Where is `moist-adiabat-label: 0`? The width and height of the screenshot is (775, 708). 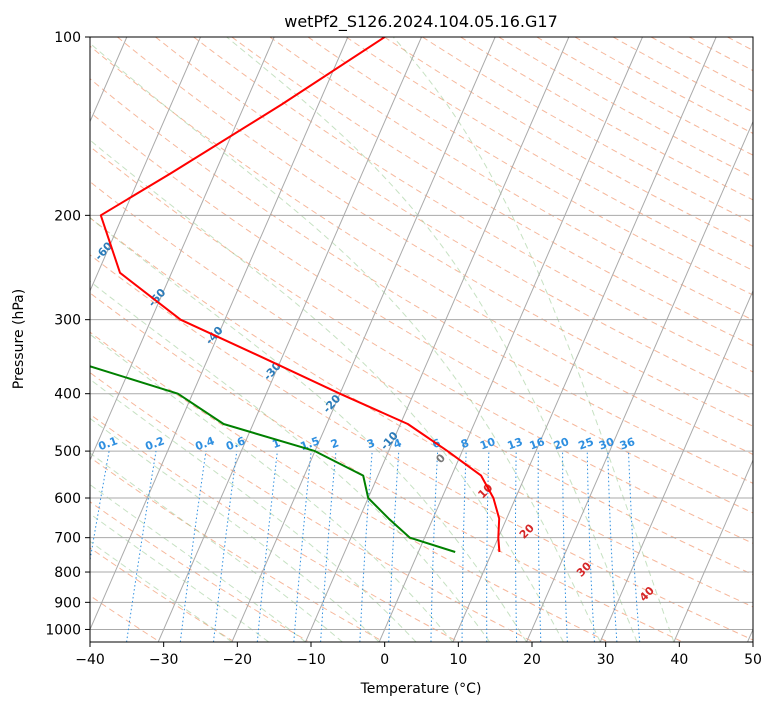 moist-adiabat-label: 0 is located at coordinates (440, 458).